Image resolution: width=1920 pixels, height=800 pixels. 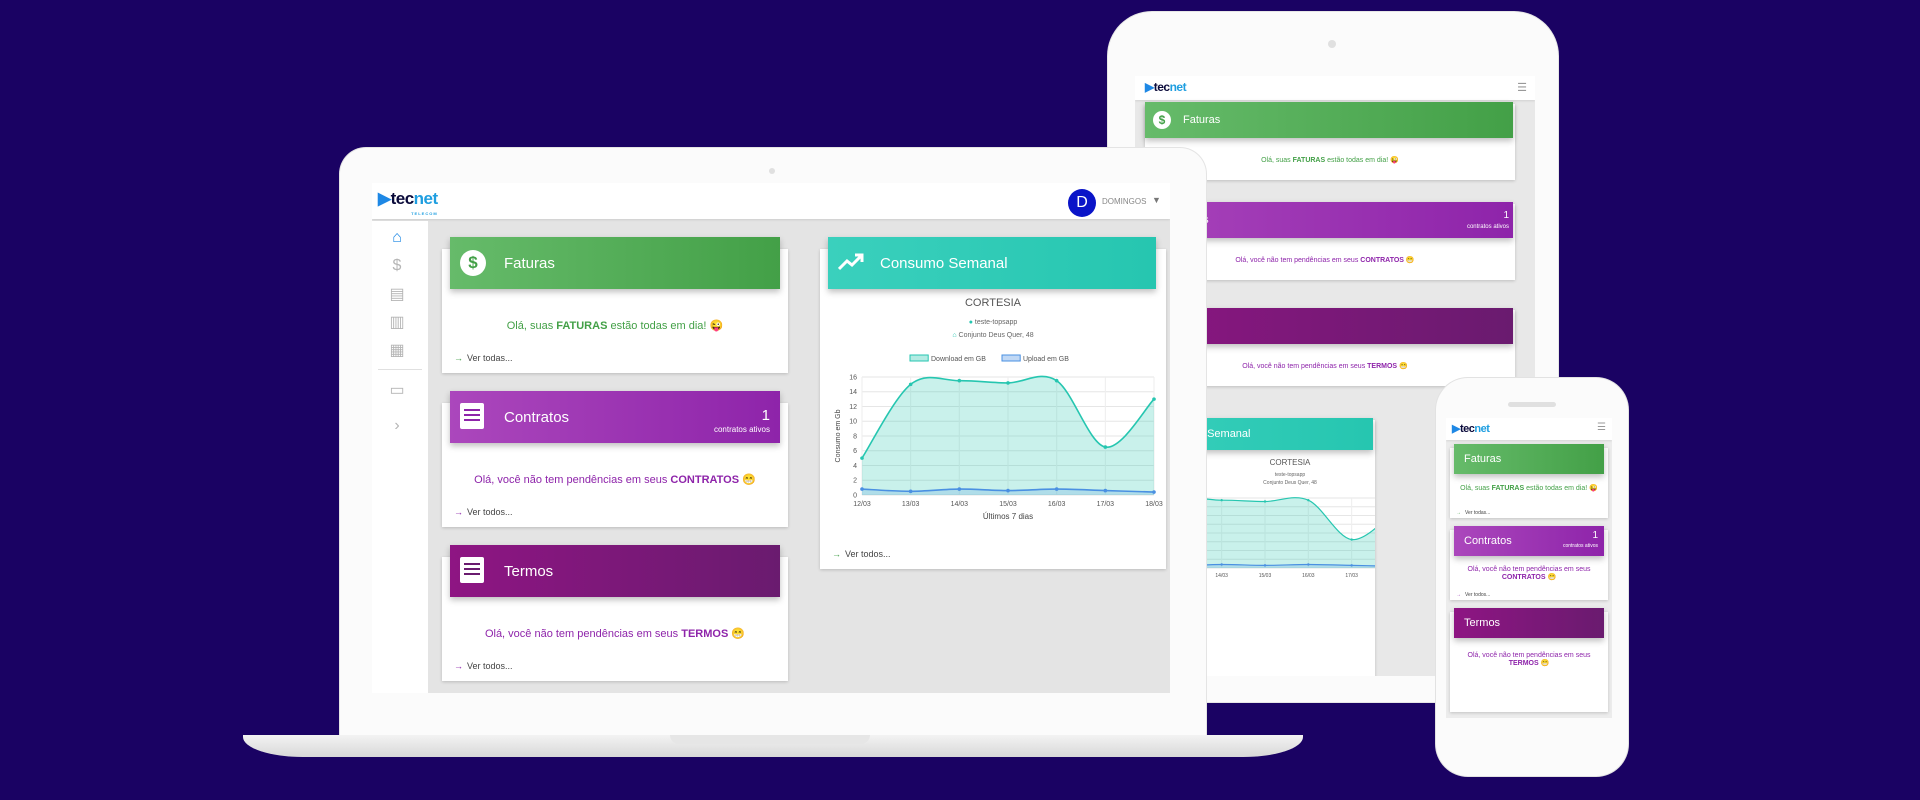 What do you see at coordinates (773, 746) in the screenshot?
I see `laptop-base` at bounding box center [773, 746].